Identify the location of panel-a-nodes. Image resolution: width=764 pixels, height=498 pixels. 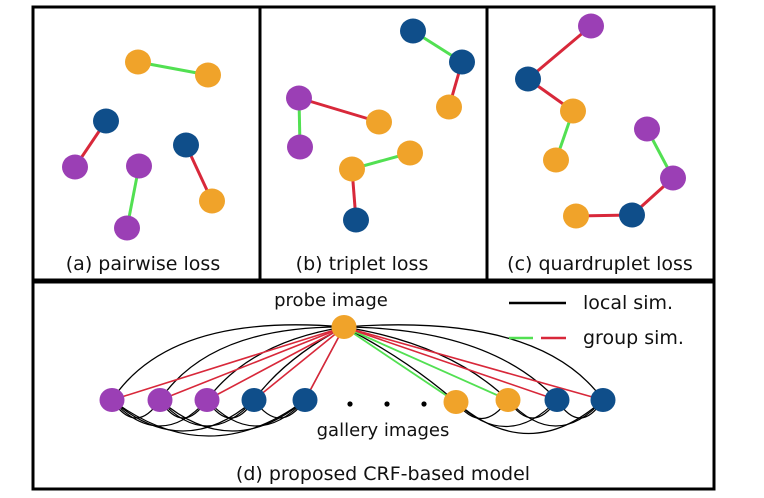
(143, 145).